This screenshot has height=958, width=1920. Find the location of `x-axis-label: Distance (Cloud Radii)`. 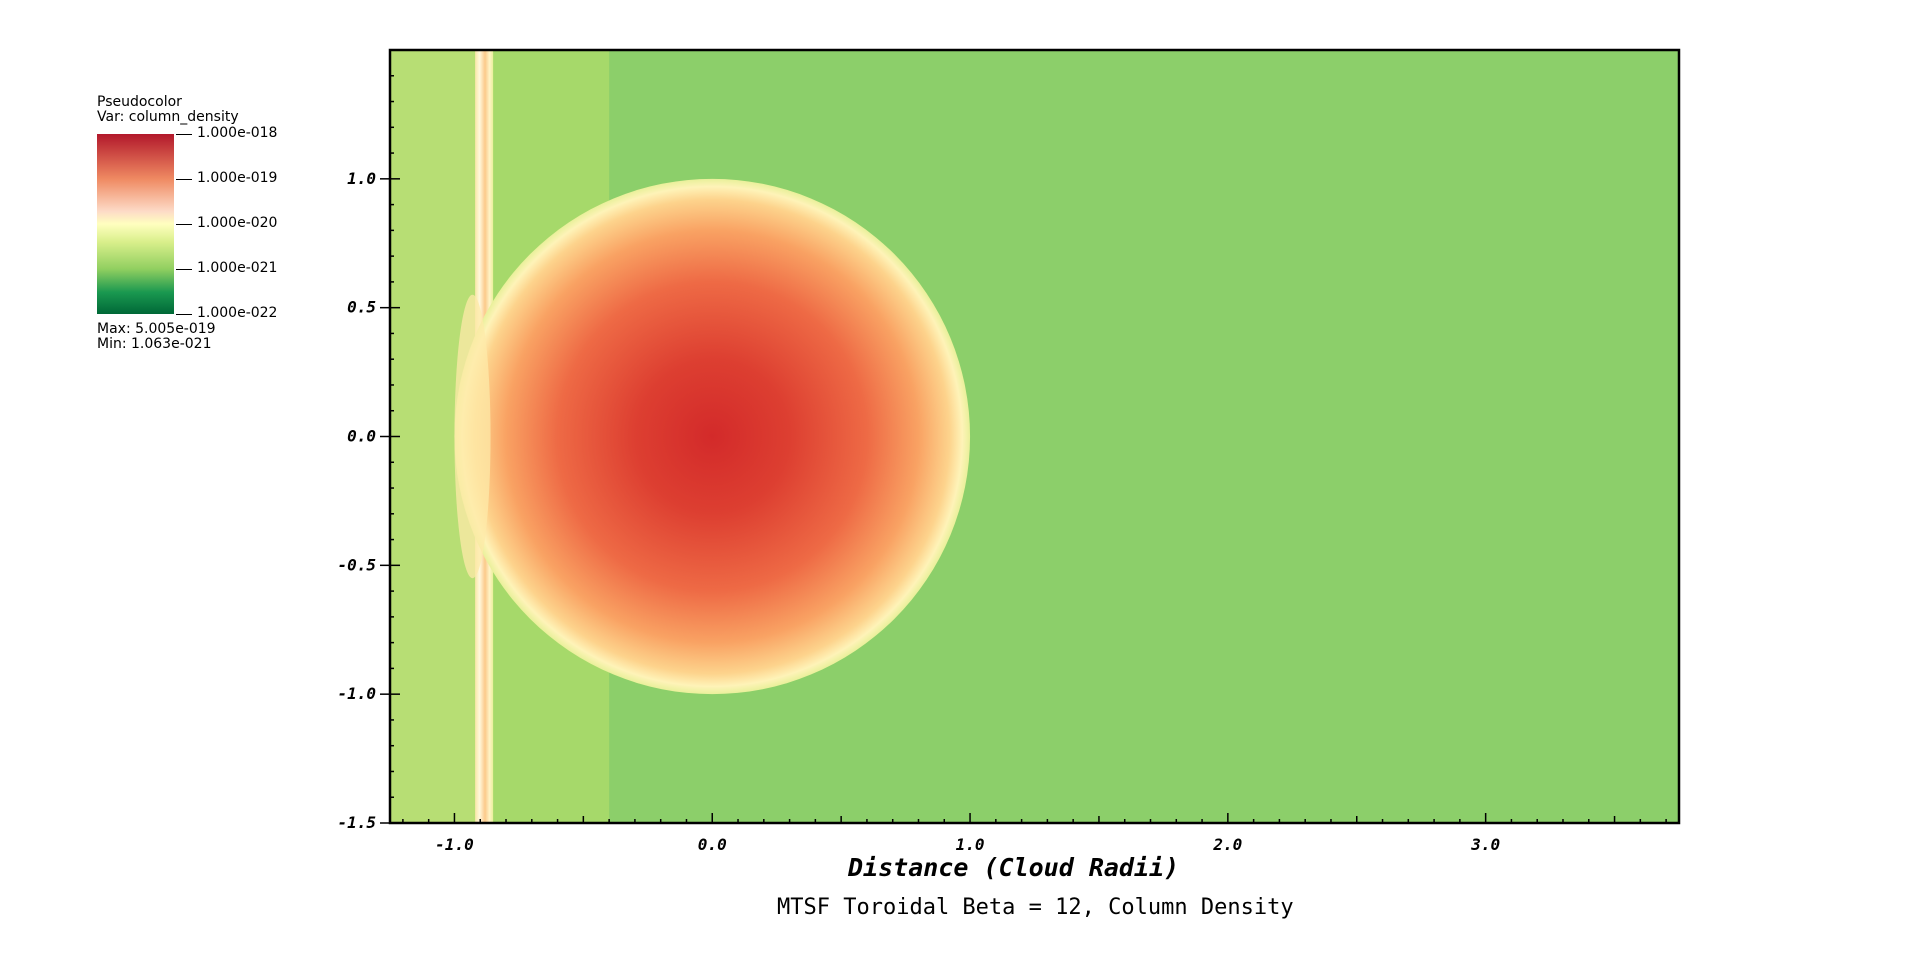

x-axis-label: Distance (Cloud Radii) is located at coordinates (1014, 867).